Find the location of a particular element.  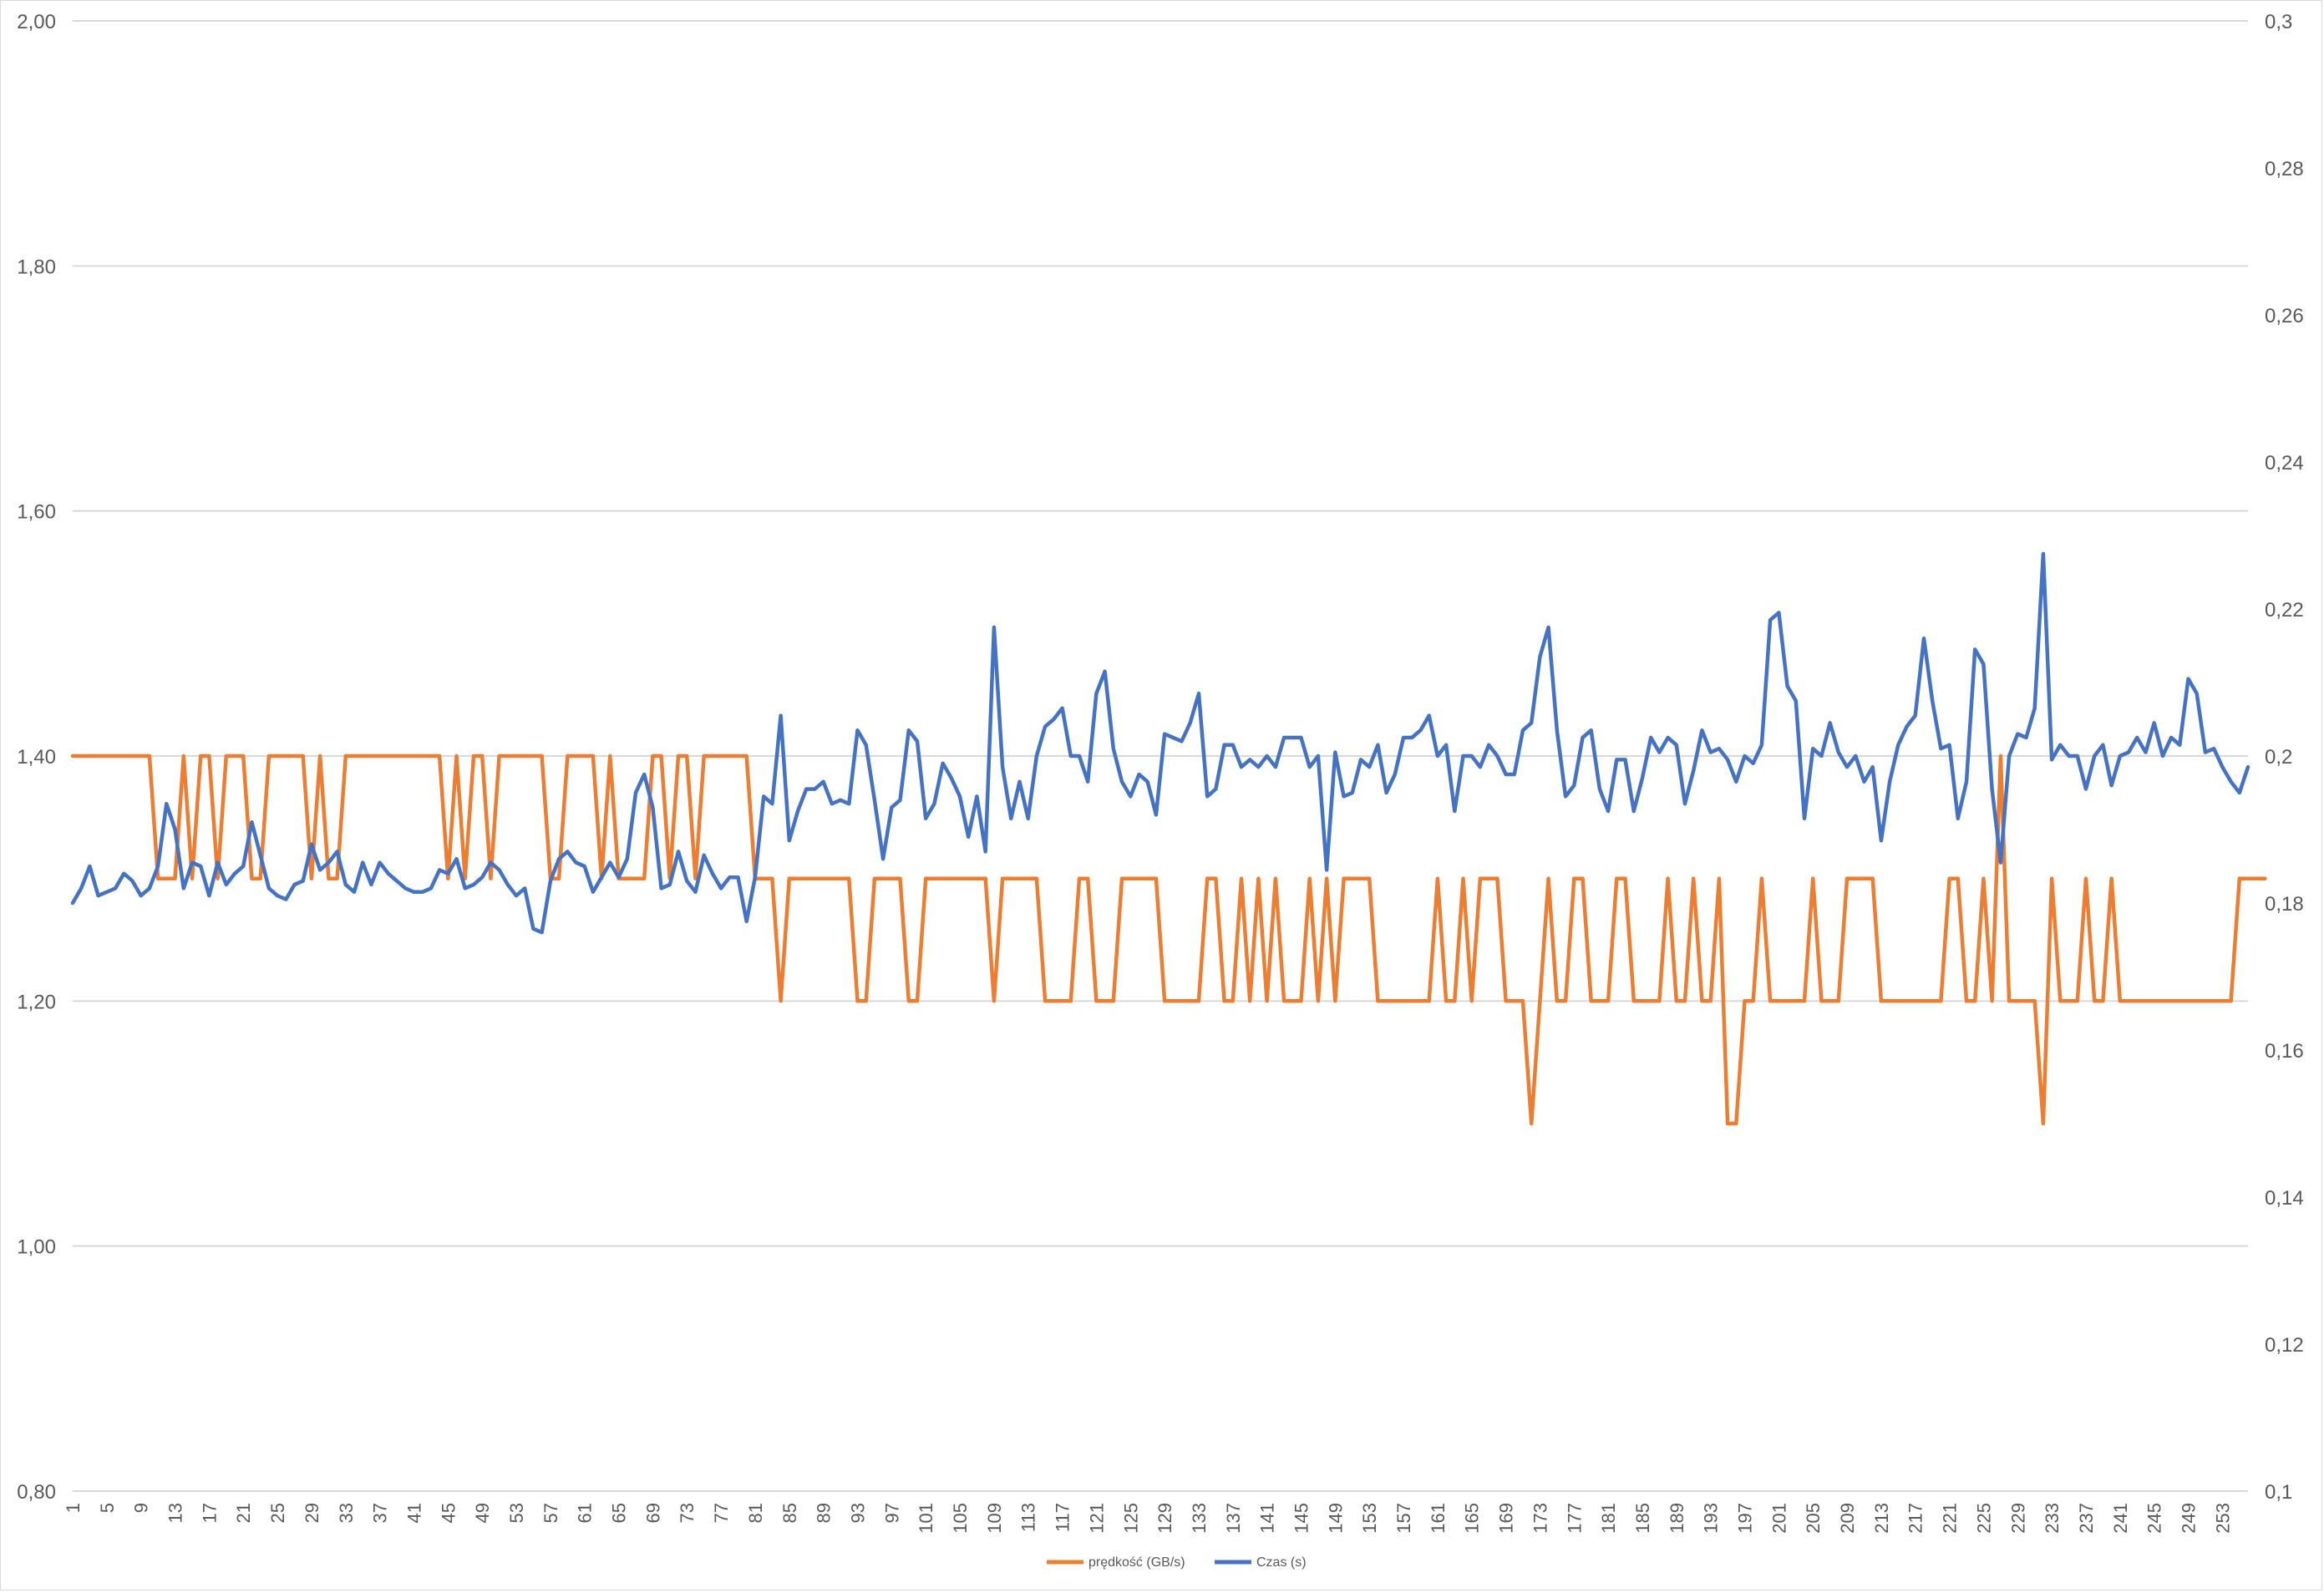

x-tick-label: 133 is located at coordinates (1199, 1519).